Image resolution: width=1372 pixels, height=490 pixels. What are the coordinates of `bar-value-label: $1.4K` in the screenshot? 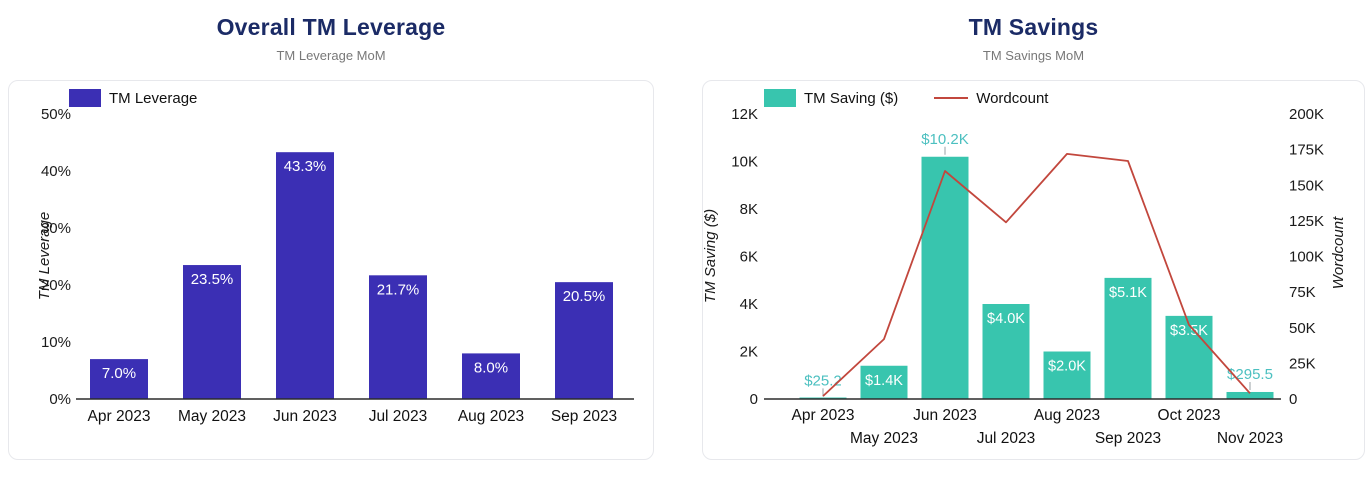 It's located at (884, 381).